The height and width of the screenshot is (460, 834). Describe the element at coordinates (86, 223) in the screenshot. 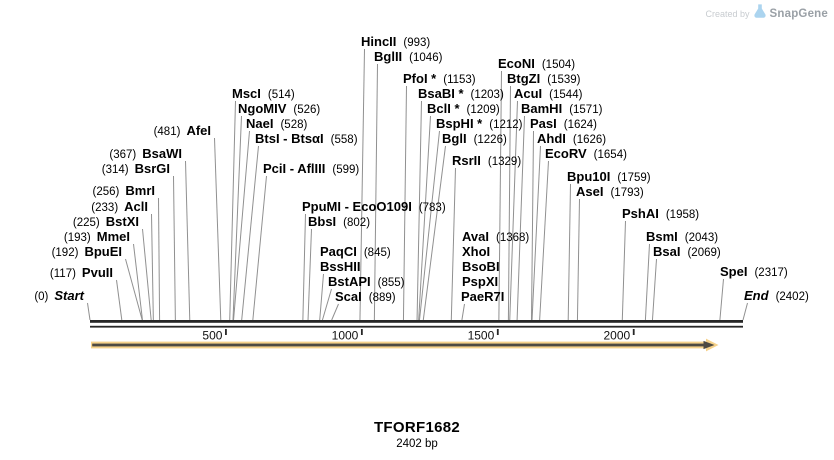

I see `site-position: (225)` at that location.